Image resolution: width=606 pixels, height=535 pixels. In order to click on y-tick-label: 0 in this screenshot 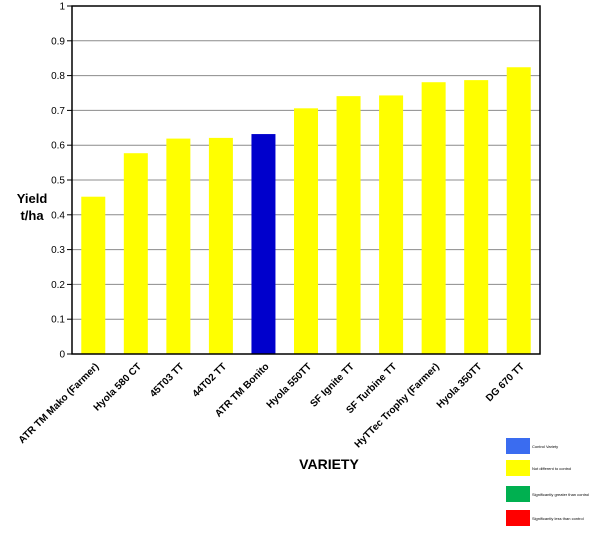, I will do `click(62, 355)`.